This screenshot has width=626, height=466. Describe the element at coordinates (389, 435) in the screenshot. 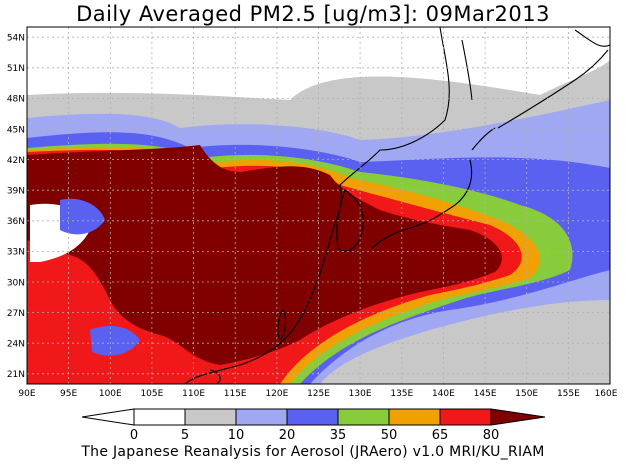

I see `colorbar-label: 50` at that location.